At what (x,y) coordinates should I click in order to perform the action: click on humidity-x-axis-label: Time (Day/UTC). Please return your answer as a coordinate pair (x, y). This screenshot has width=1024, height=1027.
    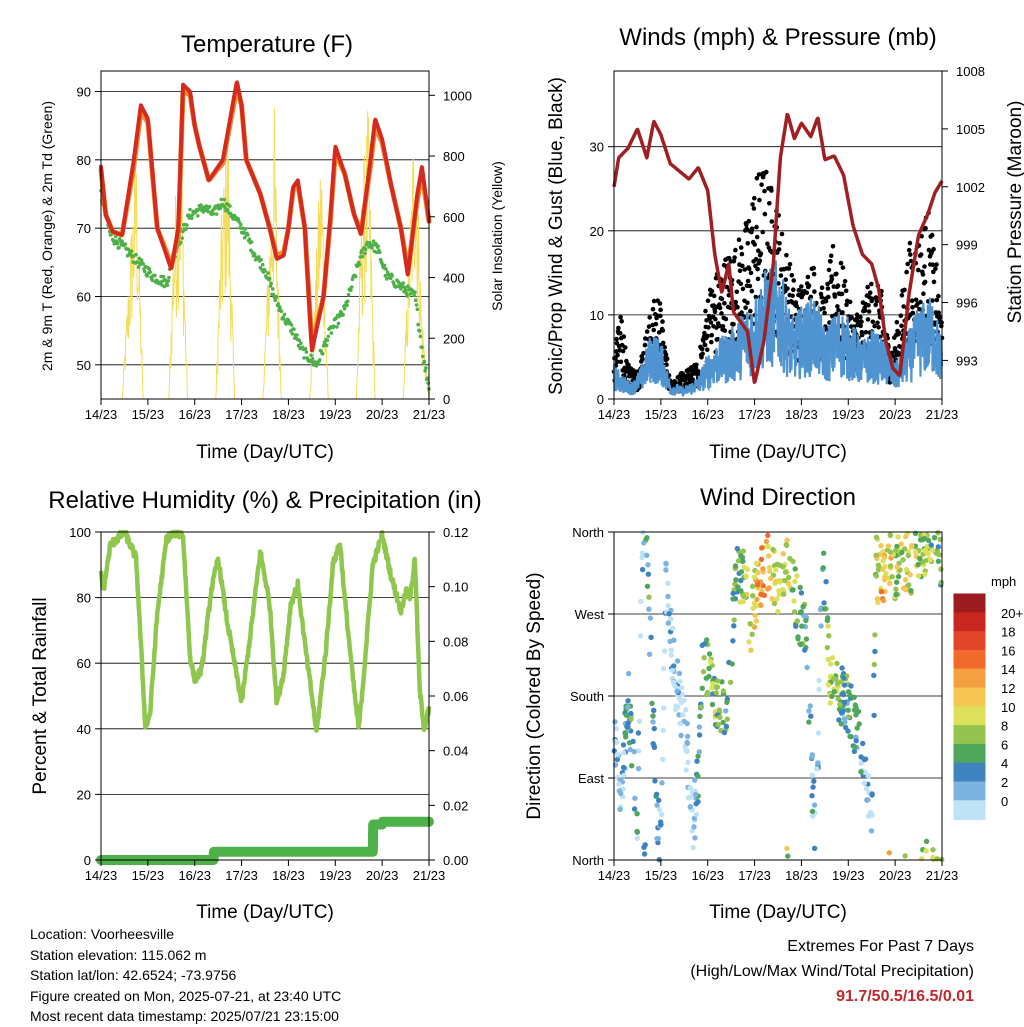
    Looking at the image, I should click on (265, 912).